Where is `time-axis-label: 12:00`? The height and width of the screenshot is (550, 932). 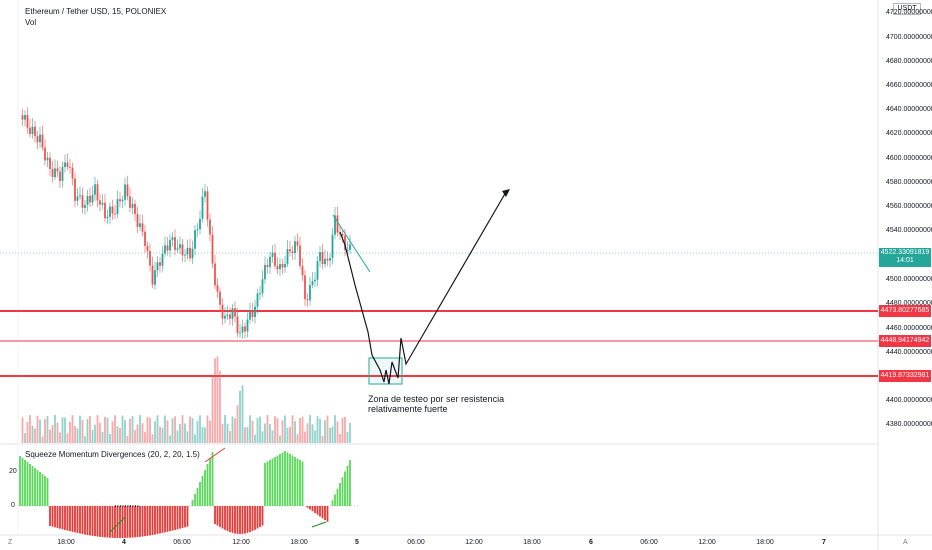
time-axis-label: 12:00 is located at coordinates (707, 542).